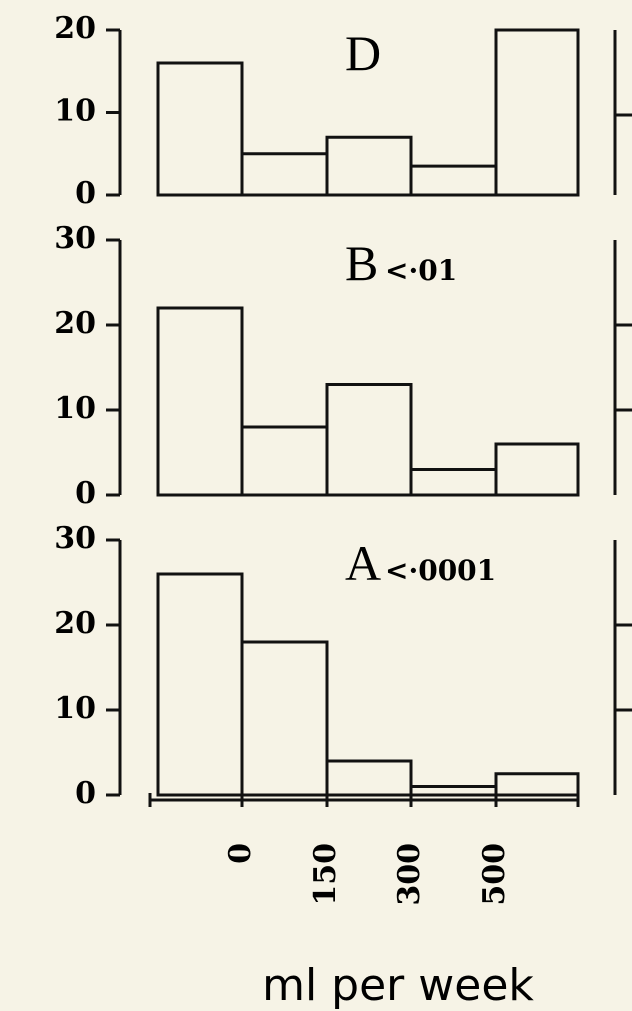  I want to click on x-tick-label: 0, so click(240, 853).